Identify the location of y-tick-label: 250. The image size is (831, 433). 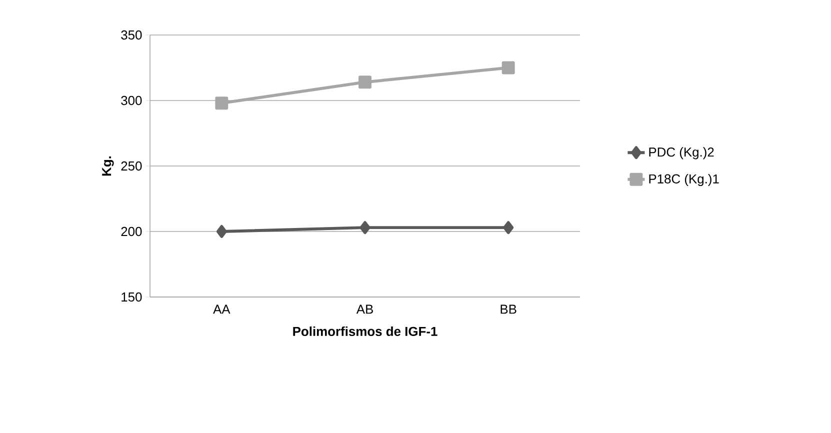
(131, 166).